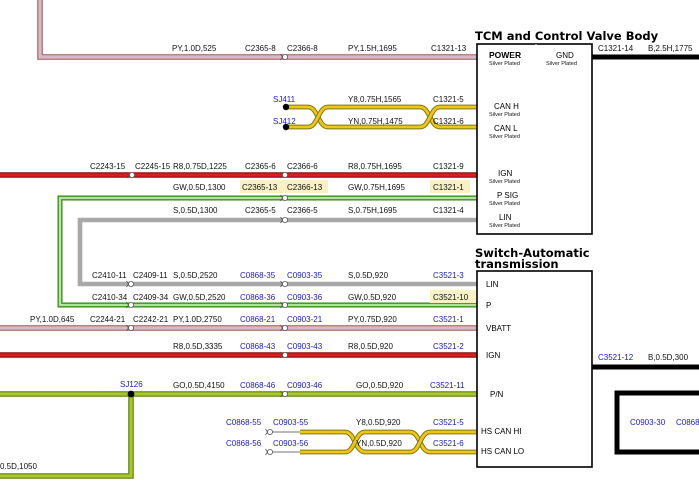 The image size is (699, 492). Describe the element at coordinates (448, 443) in the screenshot. I see `s7-end: C3521-6` at that location.